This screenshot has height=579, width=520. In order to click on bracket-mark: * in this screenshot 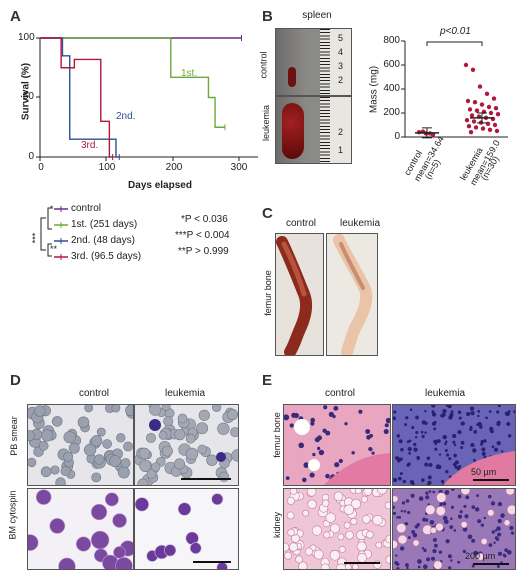, I will do `click(52, 209)`.